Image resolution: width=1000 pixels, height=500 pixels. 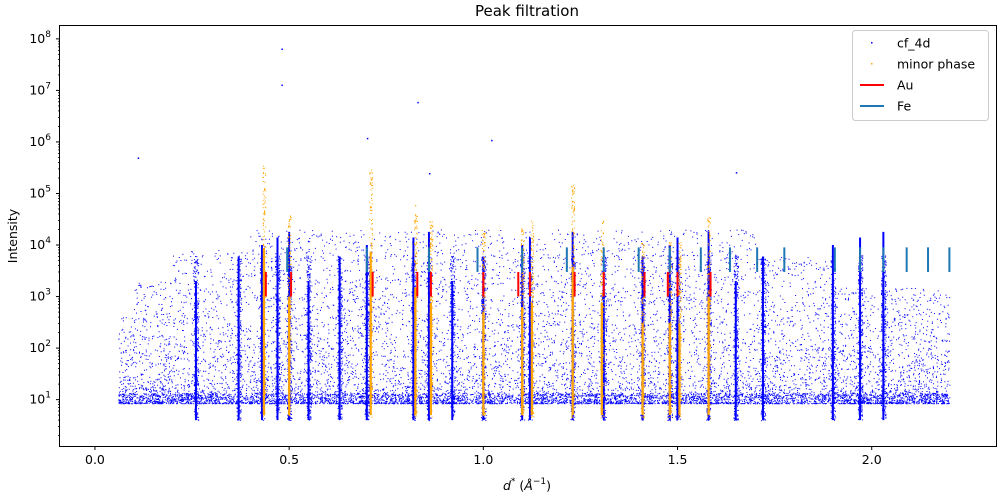 What do you see at coordinates (40, 192) in the screenshot?
I see `y-tick-label: 10⁵` at bounding box center [40, 192].